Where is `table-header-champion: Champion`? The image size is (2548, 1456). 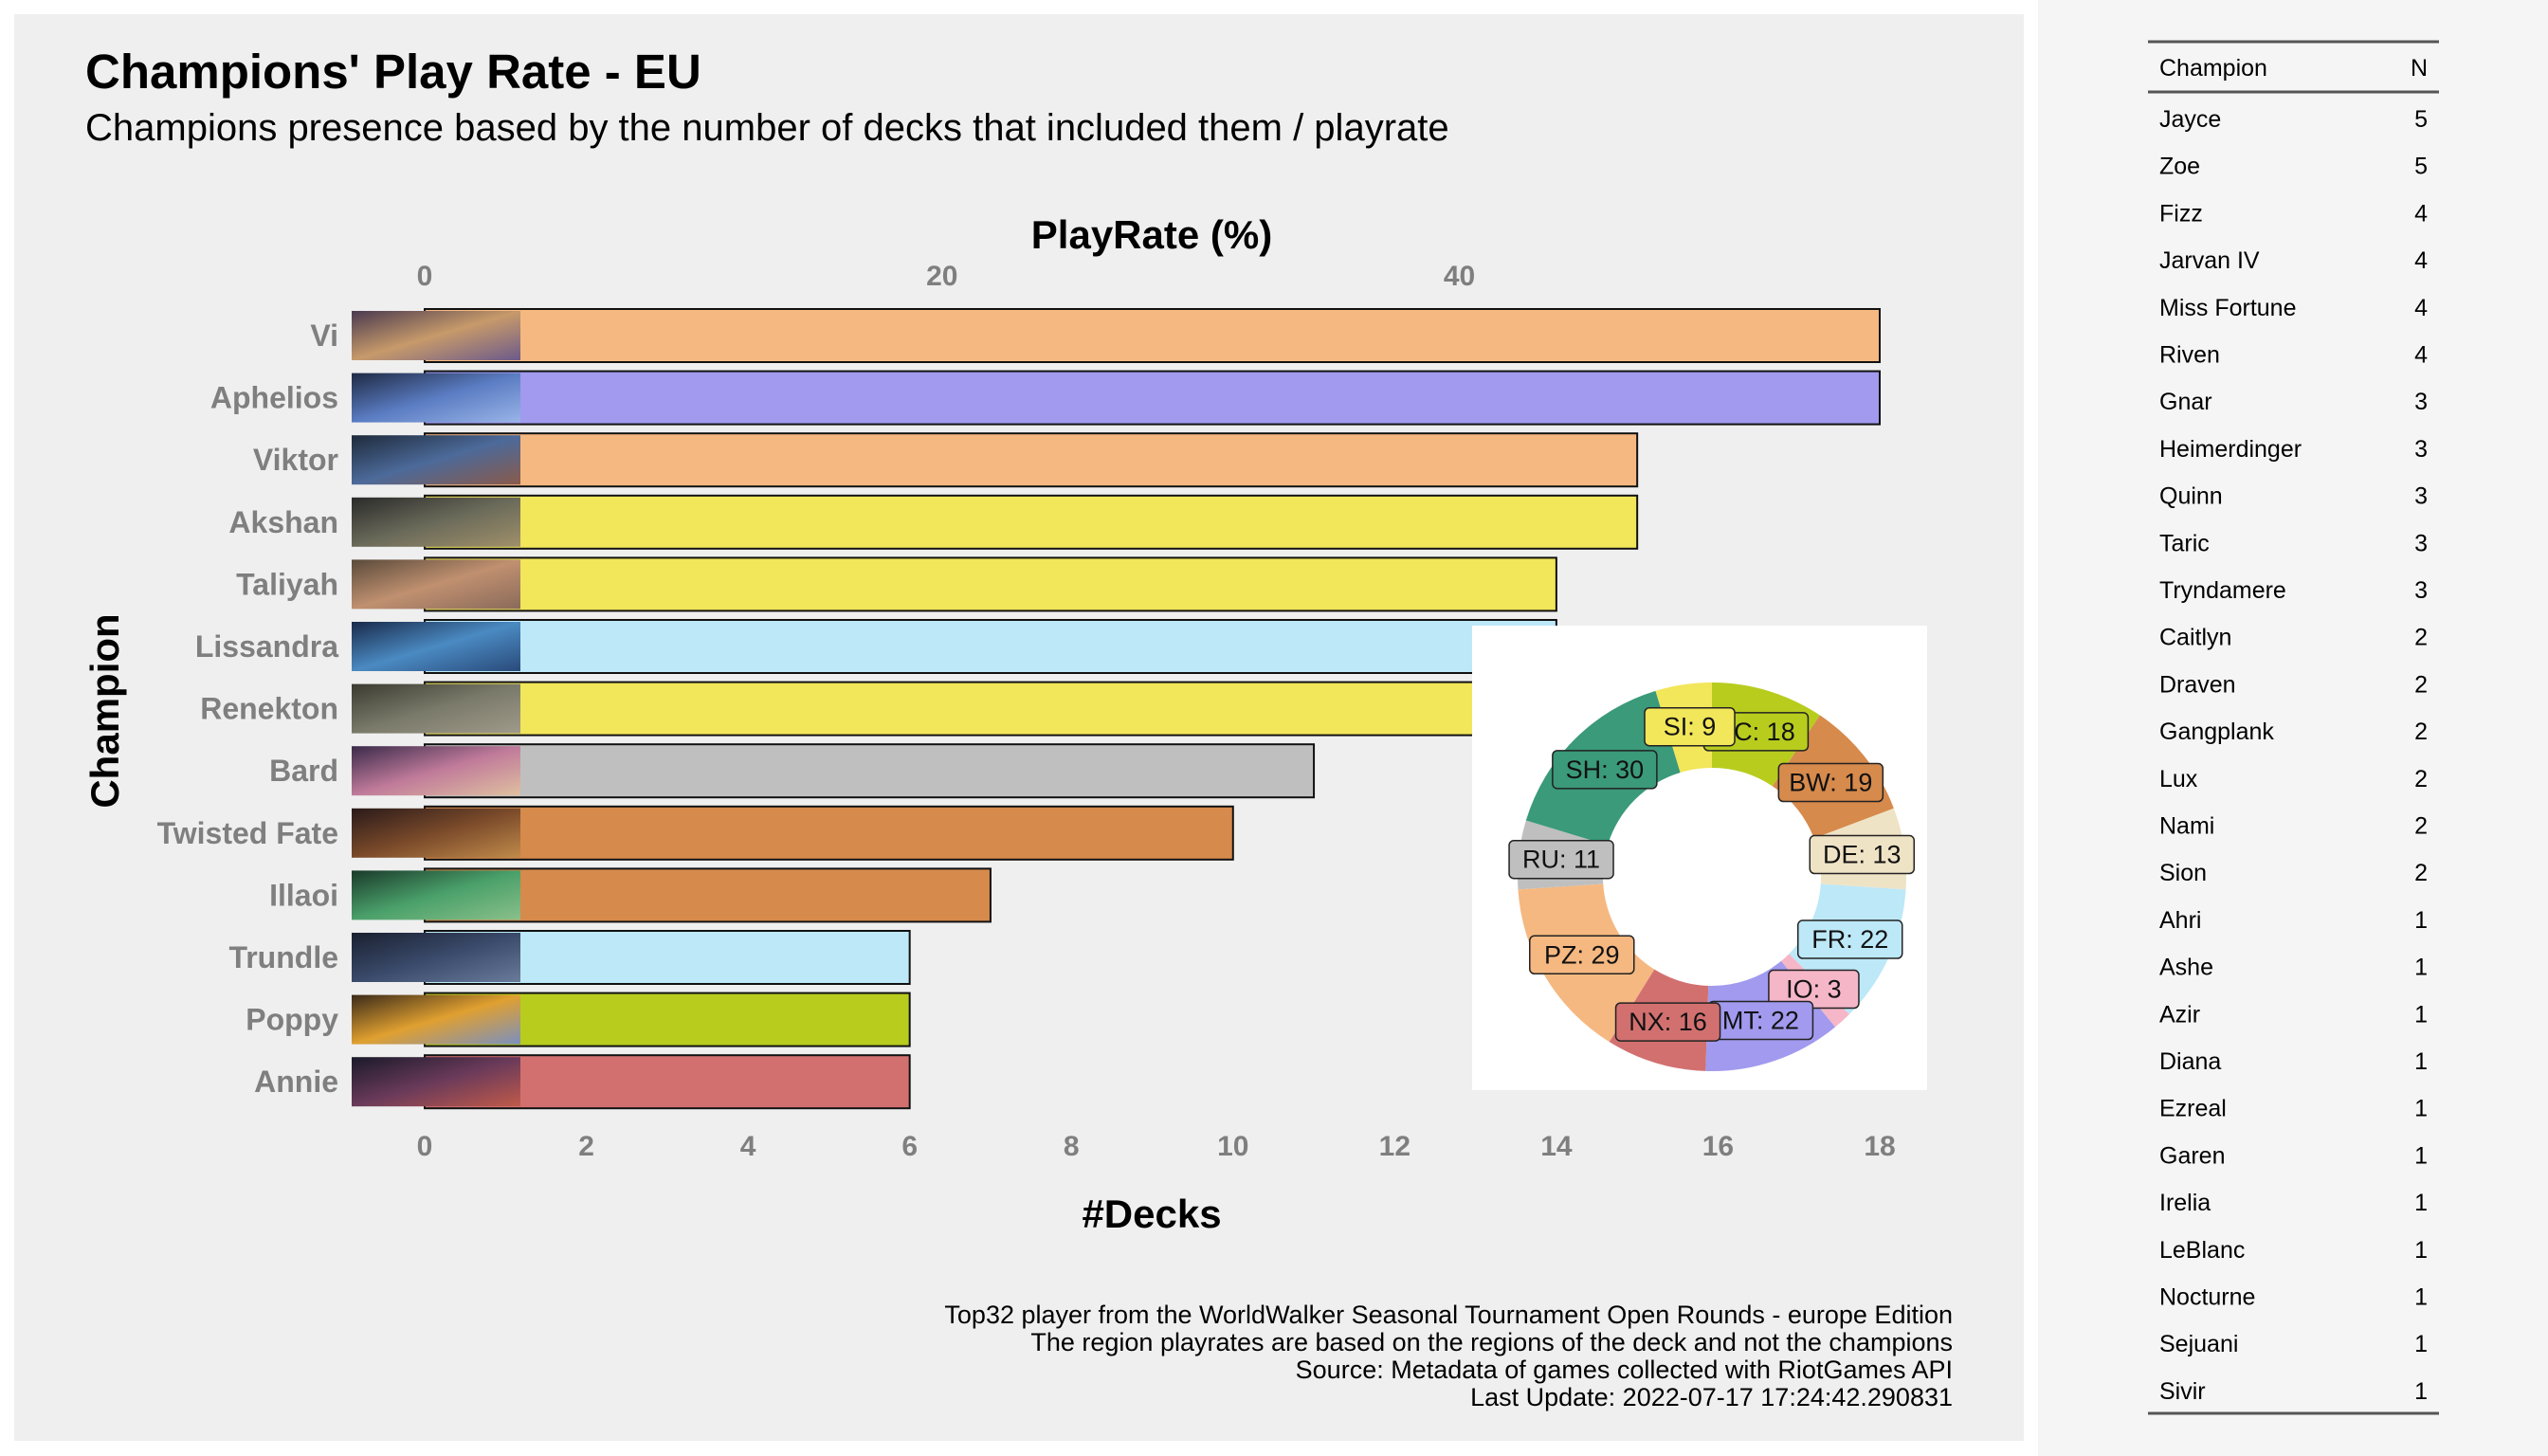
table-header-champion: Champion is located at coordinates (2213, 68).